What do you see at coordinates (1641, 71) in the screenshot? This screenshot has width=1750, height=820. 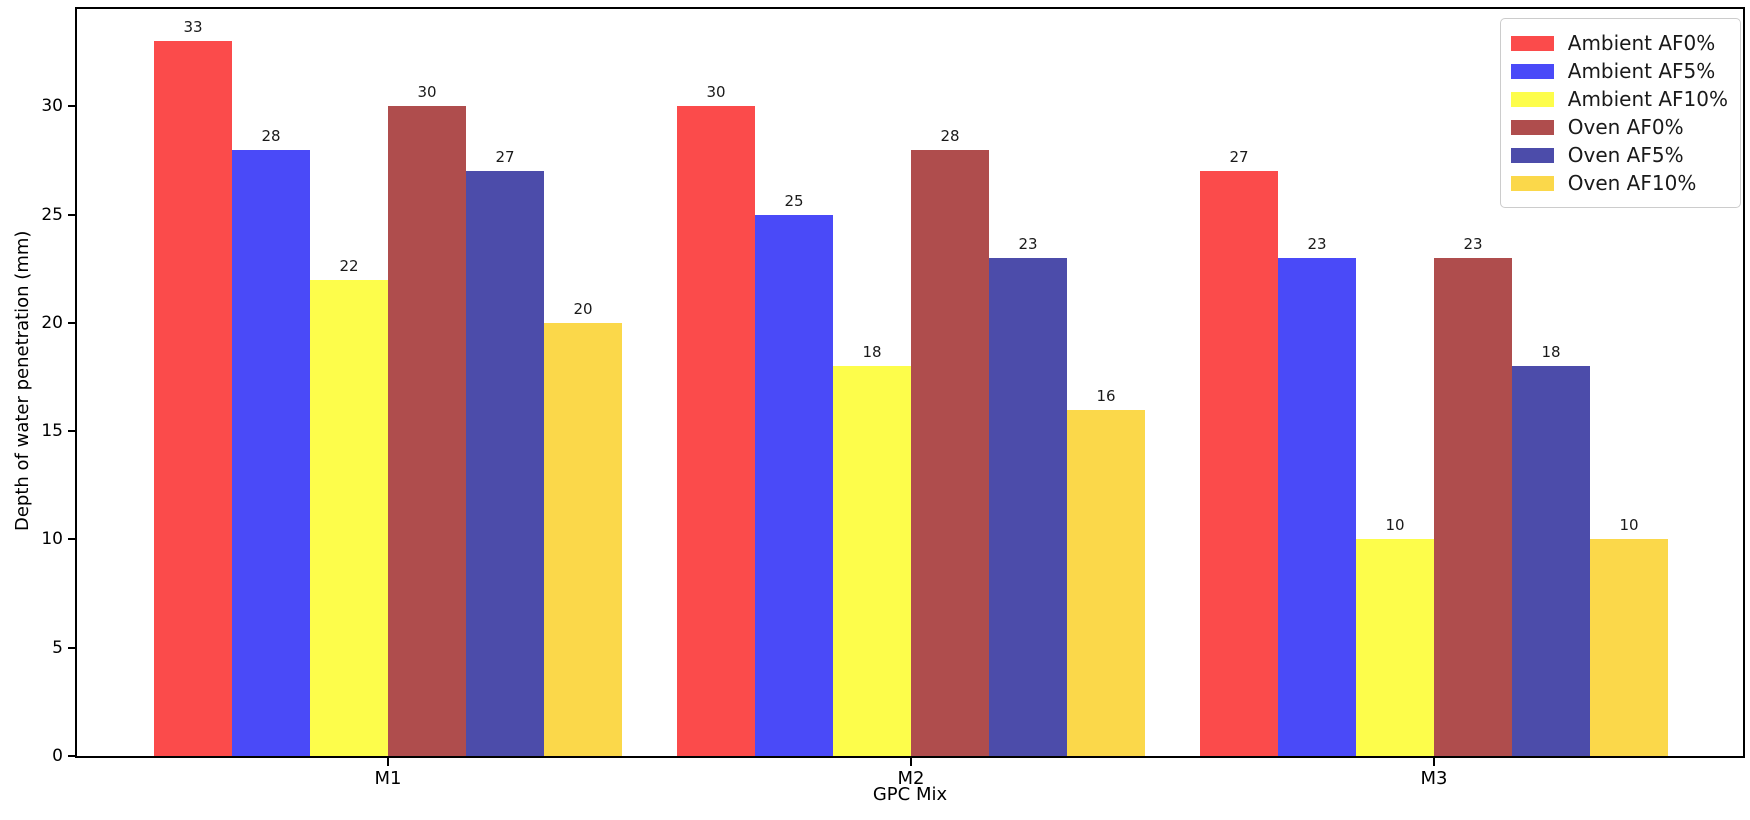 I see `legend-label: Ambient AF5%` at bounding box center [1641, 71].